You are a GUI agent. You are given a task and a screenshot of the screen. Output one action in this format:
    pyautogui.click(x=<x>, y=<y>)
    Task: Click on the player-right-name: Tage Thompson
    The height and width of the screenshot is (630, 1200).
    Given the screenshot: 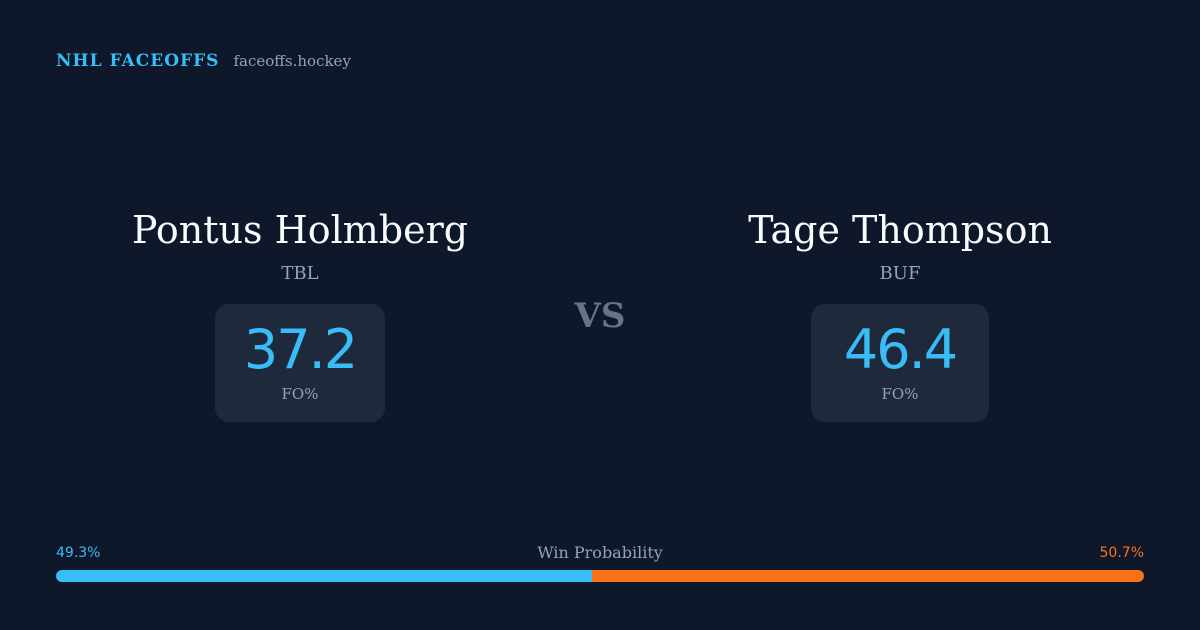 What is the action you would take?
    pyautogui.click(x=900, y=230)
    